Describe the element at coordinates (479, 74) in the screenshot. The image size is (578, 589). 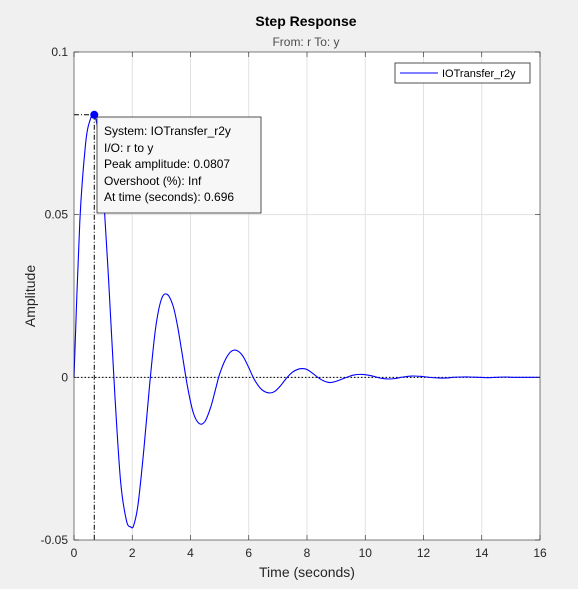
I see `legend-entry-label: IOTransfer_r2y` at that location.